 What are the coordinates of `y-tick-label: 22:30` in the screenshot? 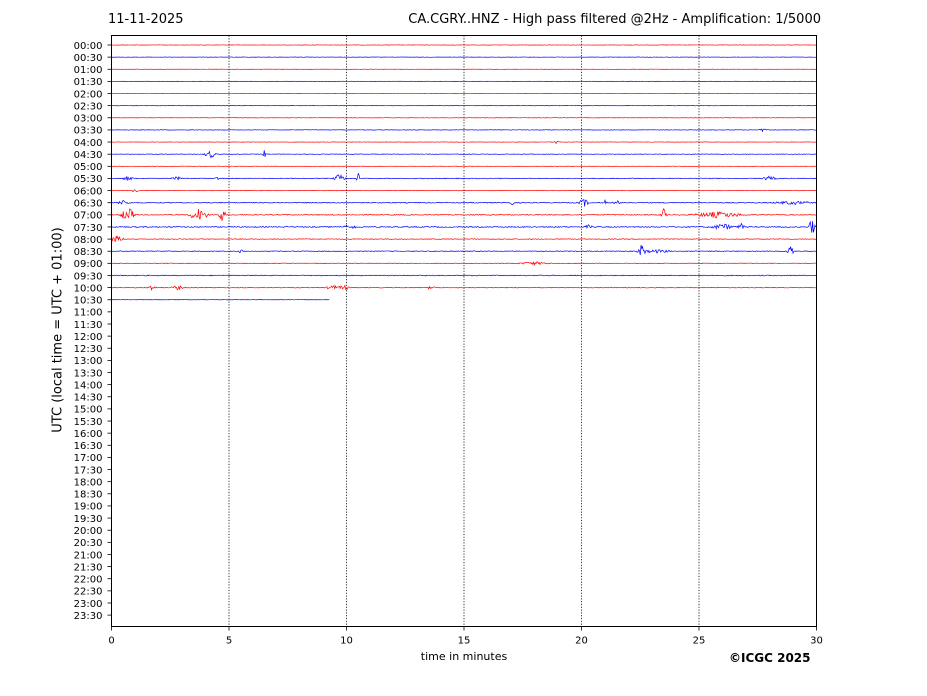 It's located at (88, 592).